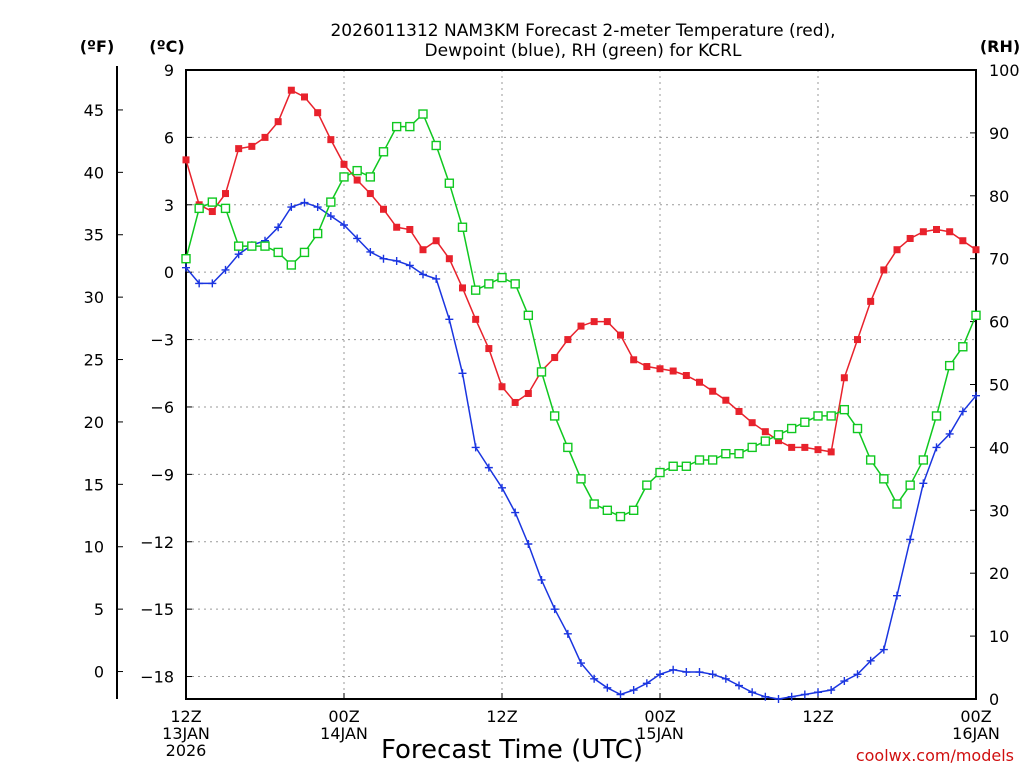  Describe the element at coordinates (94, 235) in the screenshot. I see `fahrenheit-tick-label: 35` at that location.